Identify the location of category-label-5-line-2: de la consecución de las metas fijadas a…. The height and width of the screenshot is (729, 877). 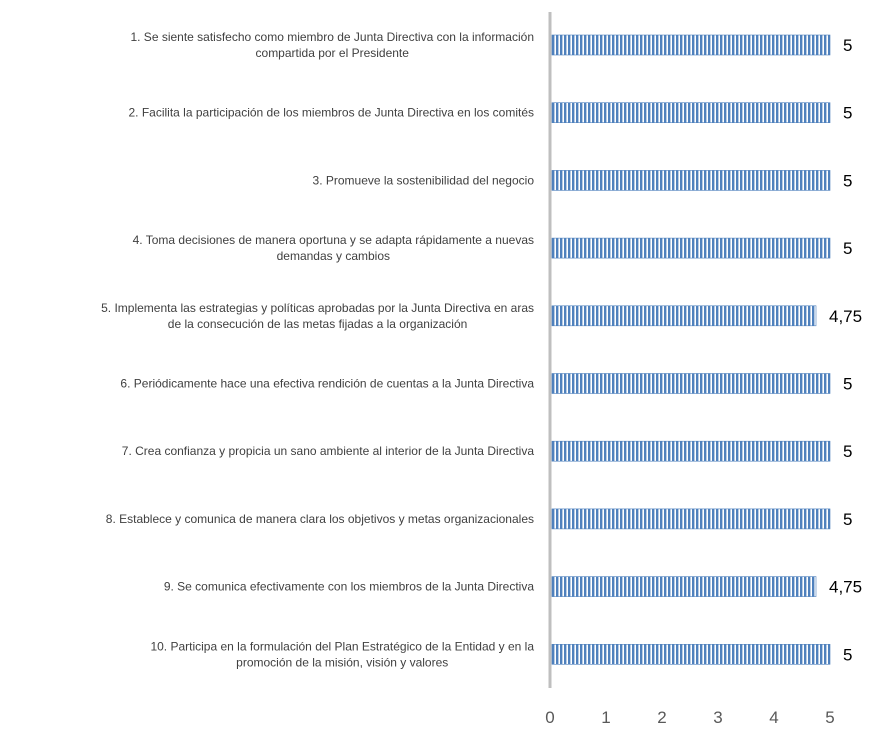
(318, 324).